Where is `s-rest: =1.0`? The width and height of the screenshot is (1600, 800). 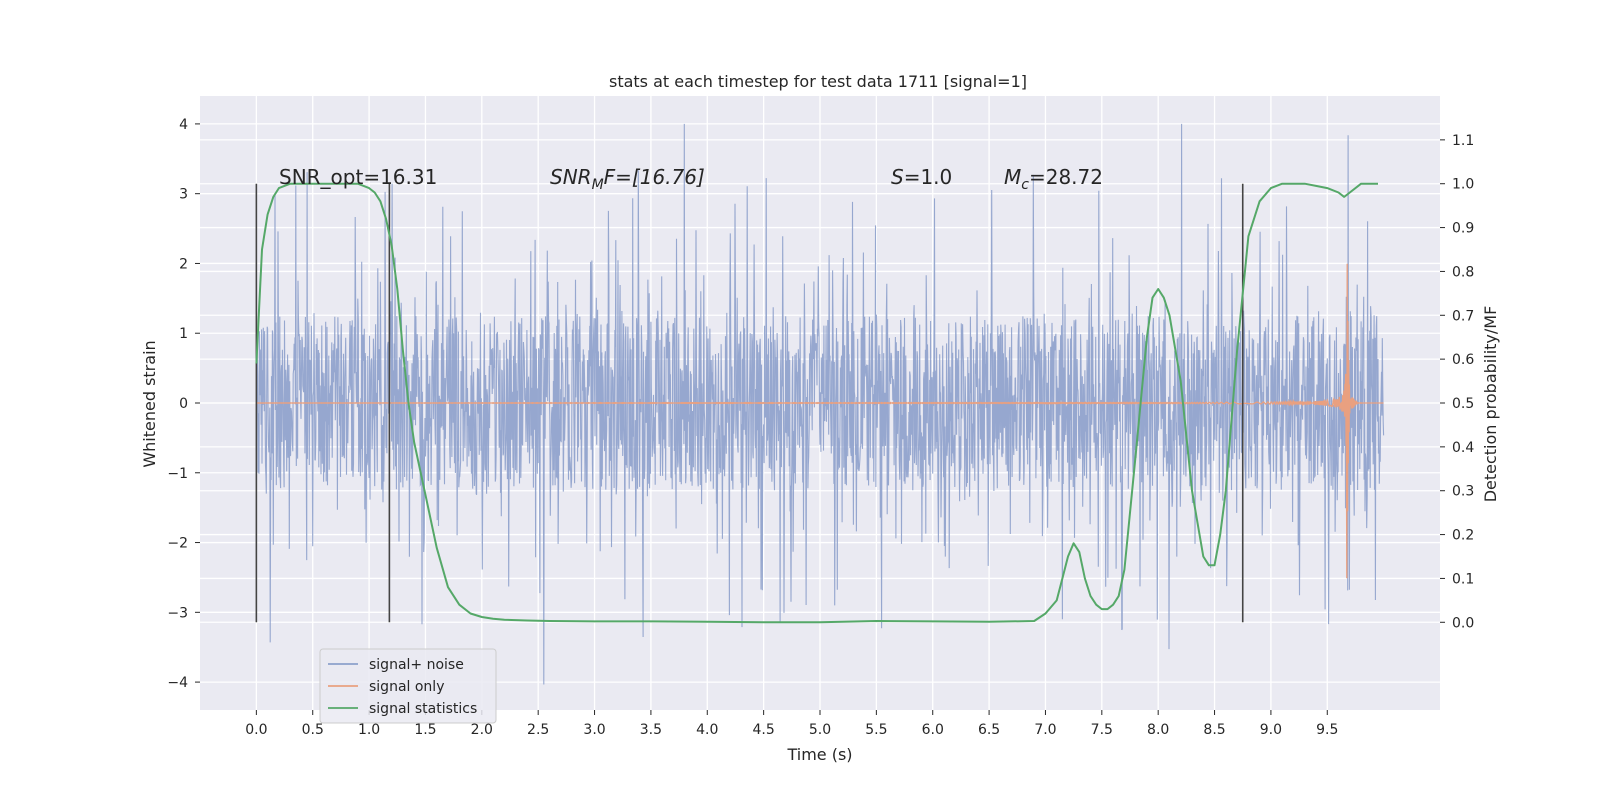
s-rest: =1.0 is located at coordinates (928, 177).